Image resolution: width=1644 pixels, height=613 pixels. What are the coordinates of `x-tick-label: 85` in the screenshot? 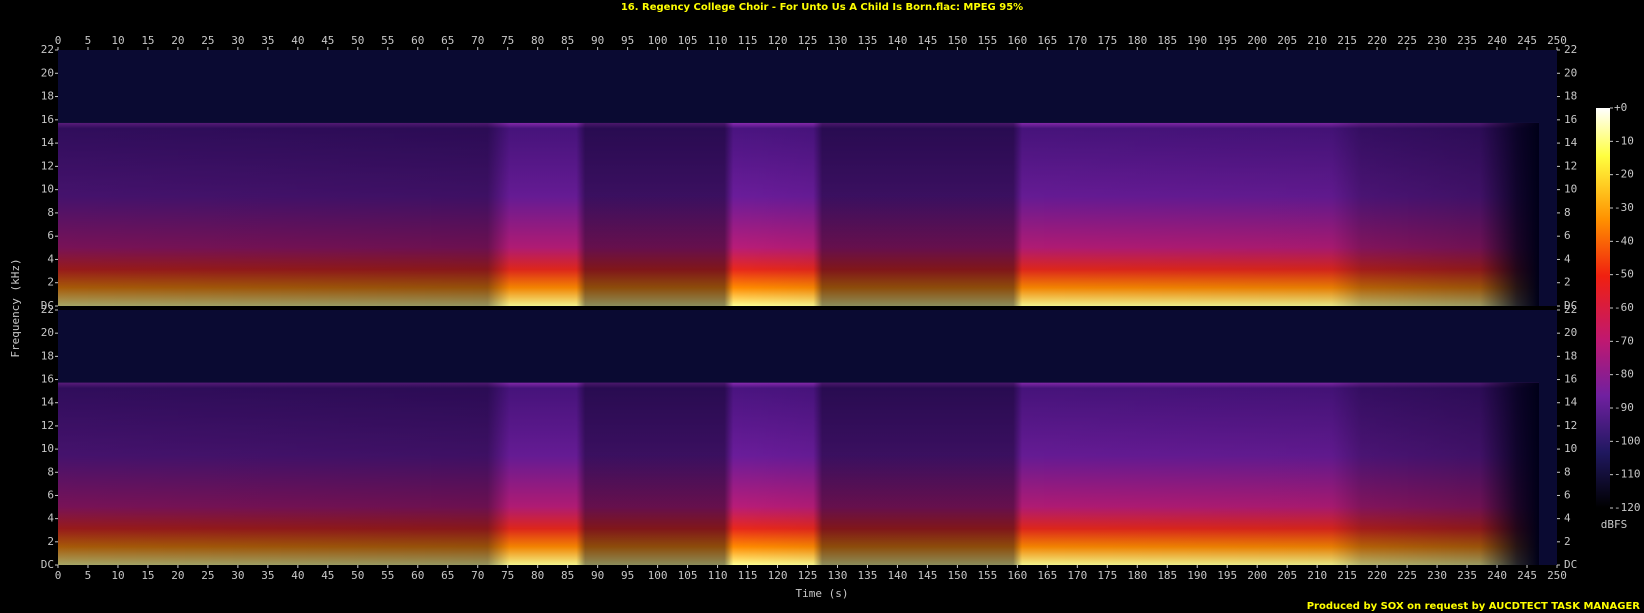 It's located at (567, 575).